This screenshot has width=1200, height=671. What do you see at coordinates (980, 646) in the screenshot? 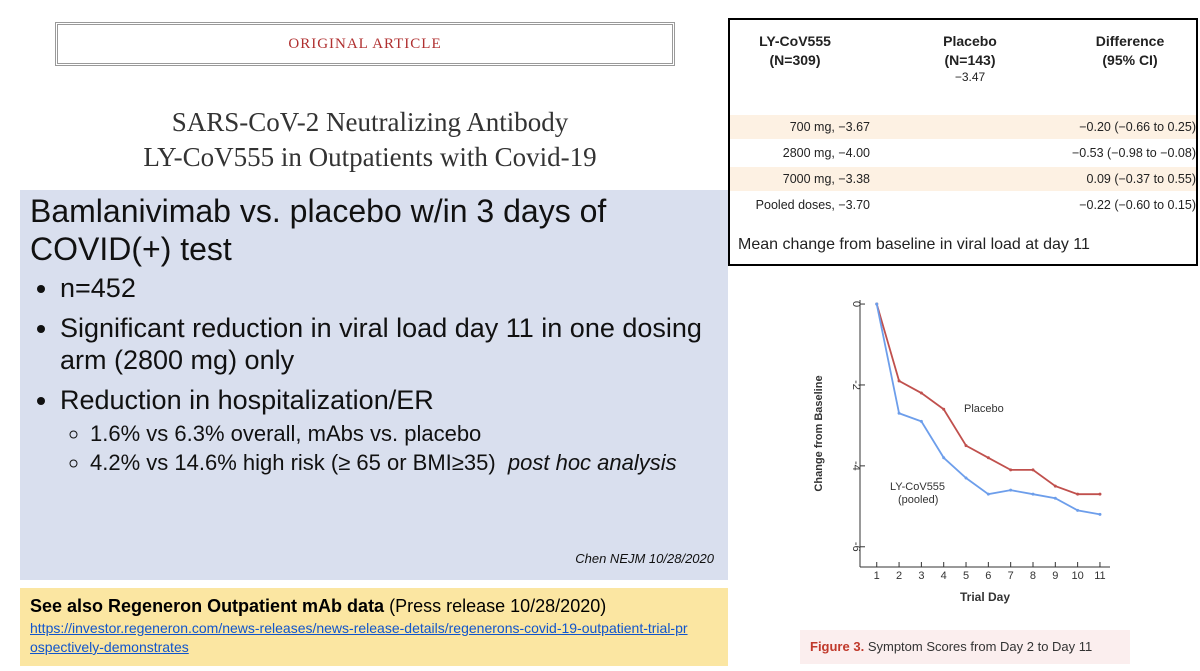
I see `caption-text: Symptom Scores from Day 2 to Day 11` at bounding box center [980, 646].